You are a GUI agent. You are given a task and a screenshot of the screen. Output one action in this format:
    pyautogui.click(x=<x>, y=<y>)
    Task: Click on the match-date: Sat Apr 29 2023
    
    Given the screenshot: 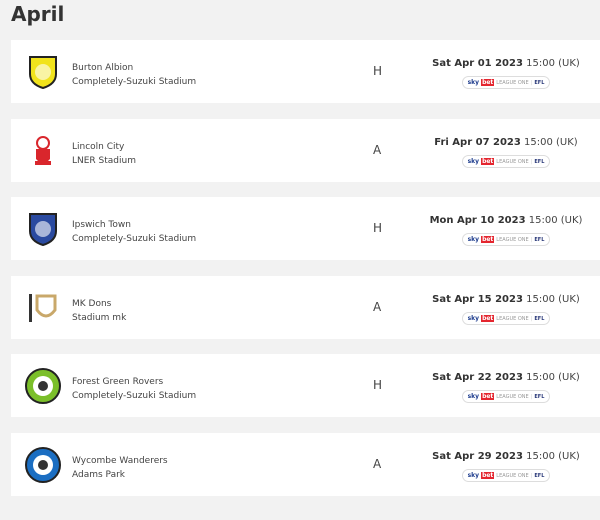 What is the action you would take?
    pyautogui.click(x=477, y=456)
    